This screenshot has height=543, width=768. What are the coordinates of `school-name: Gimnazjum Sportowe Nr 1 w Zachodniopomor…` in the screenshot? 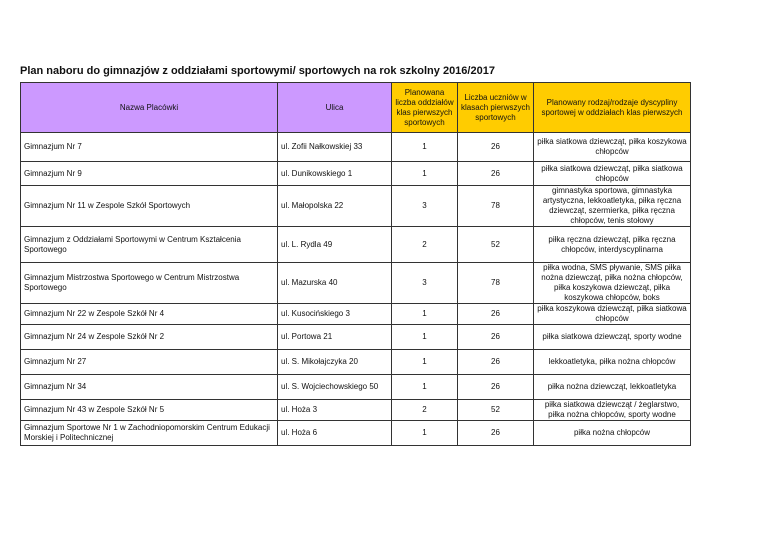 It's located at (149, 433).